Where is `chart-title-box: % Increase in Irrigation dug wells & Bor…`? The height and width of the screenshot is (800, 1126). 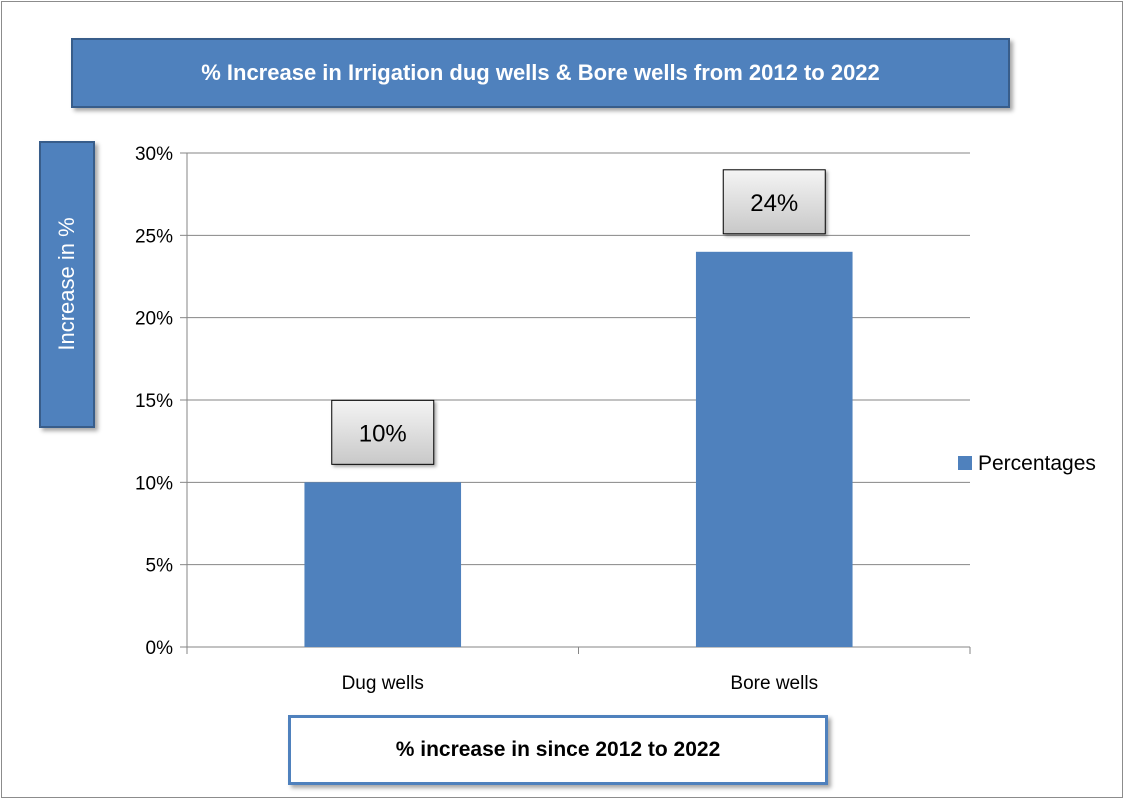 chart-title-box: % Increase in Irrigation dug wells & Bor… is located at coordinates (540, 73).